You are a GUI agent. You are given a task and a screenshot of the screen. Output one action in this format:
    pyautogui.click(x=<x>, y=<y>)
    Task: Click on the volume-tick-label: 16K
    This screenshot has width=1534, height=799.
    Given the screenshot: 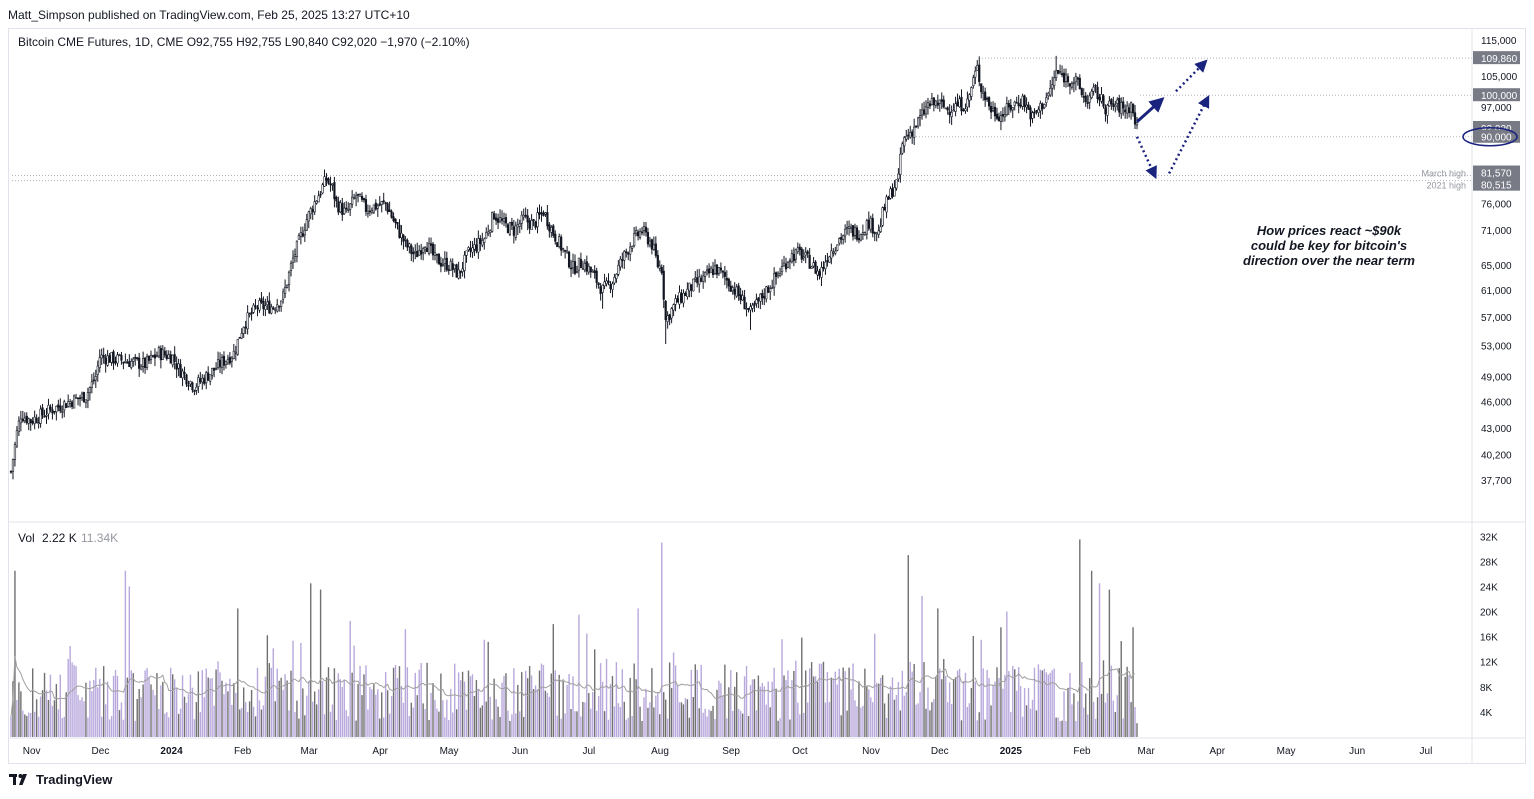 What is the action you would take?
    pyautogui.click(x=1489, y=638)
    